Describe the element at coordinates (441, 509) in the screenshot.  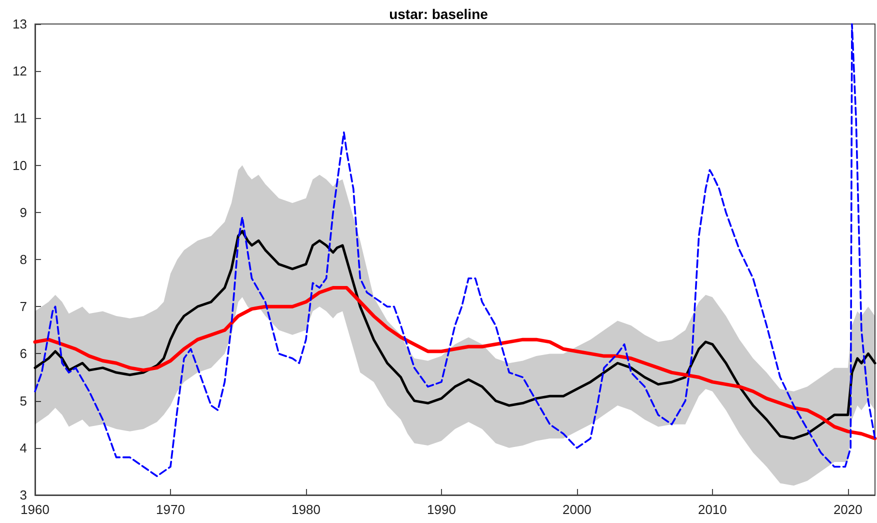
I see `x-tick-label: 1990` at that location.